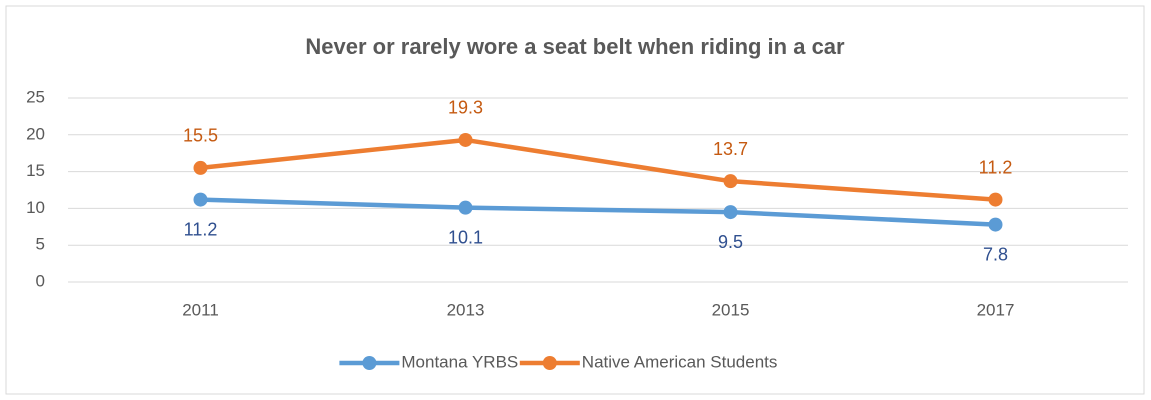  Describe the element at coordinates (465, 237) in the screenshot. I see `data-label: 10.1` at that location.